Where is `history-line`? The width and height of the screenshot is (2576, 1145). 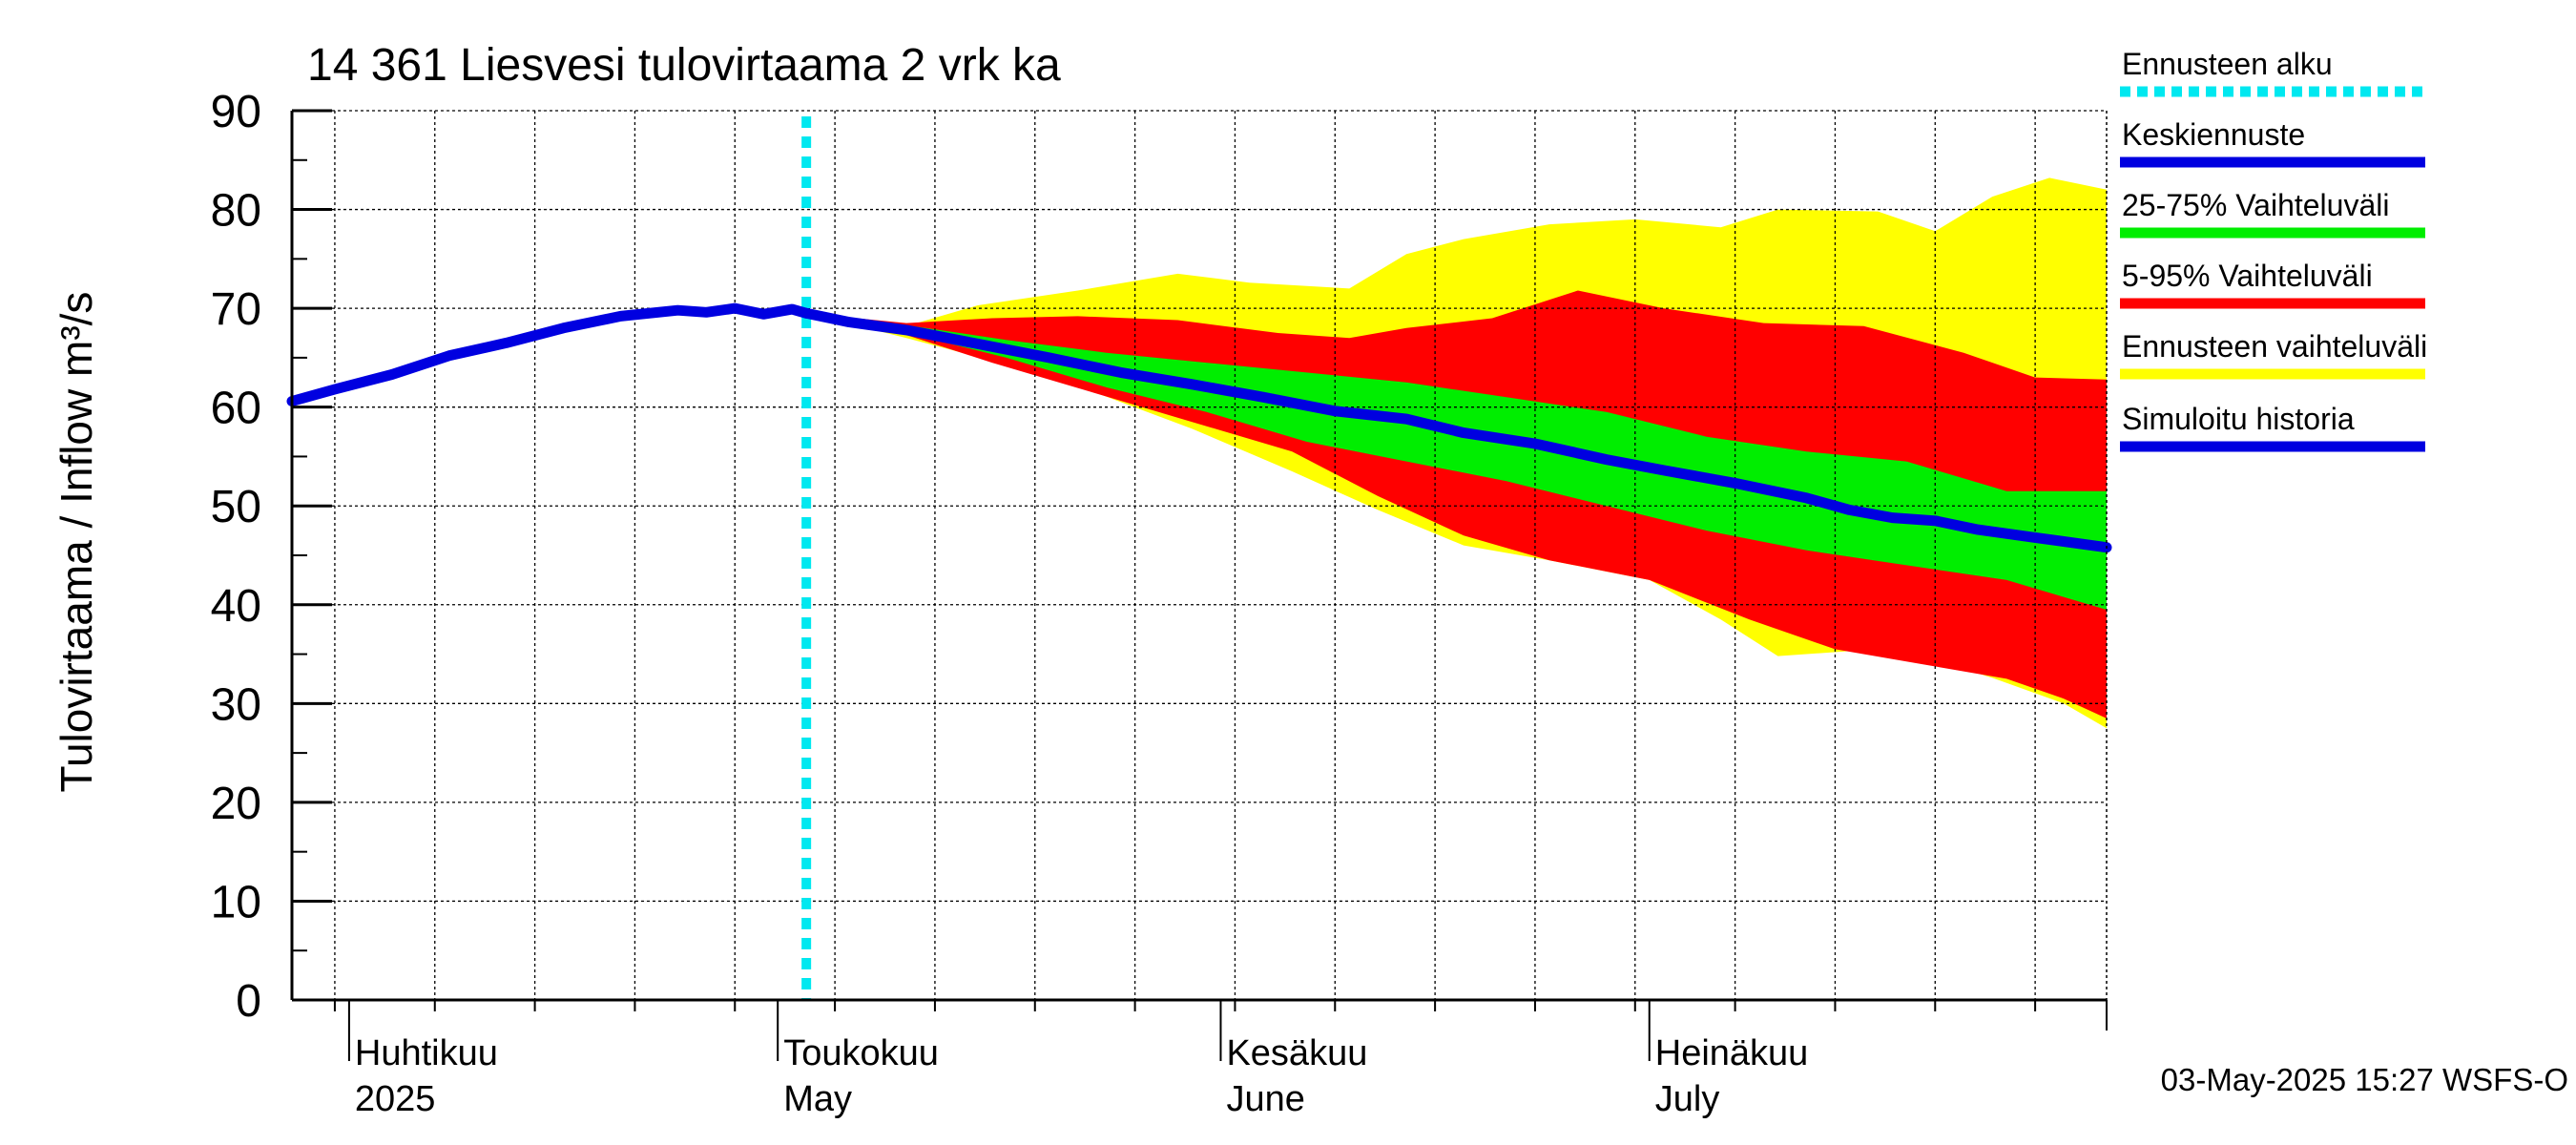
history-line is located at coordinates (549, 354).